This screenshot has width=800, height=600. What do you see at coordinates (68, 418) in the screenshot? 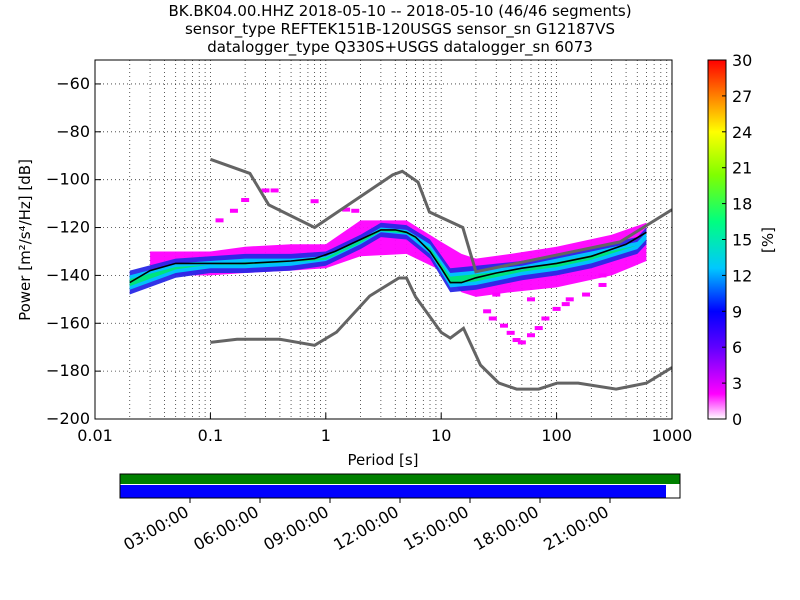
I see `y-tick-label: −200` at bounding box center [68, 418].